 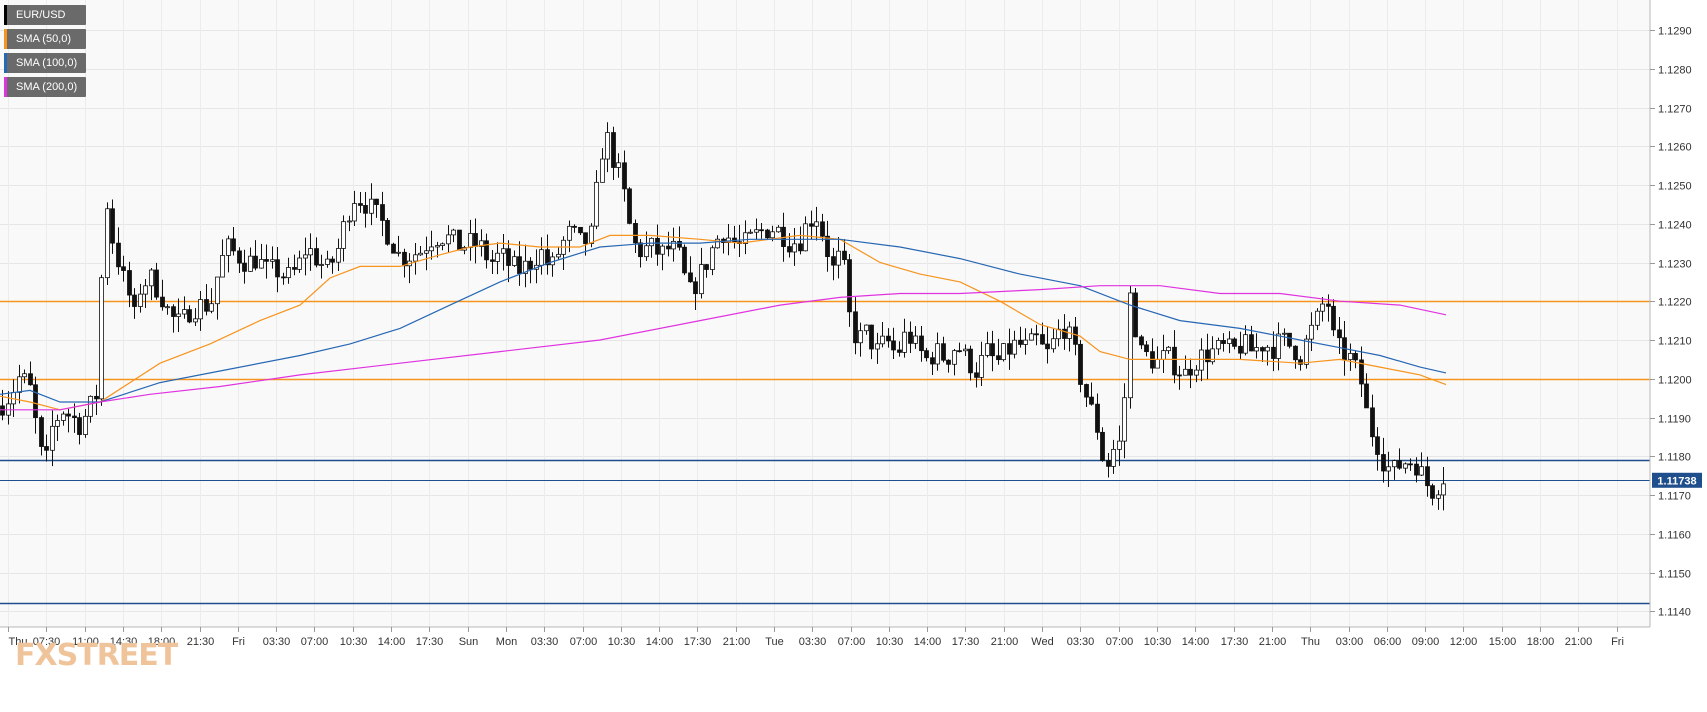 What do you see at coordinates (41, 15) in the screenshot?
I see `legend-label: EUR/USD` at bounding box center [41, 15].